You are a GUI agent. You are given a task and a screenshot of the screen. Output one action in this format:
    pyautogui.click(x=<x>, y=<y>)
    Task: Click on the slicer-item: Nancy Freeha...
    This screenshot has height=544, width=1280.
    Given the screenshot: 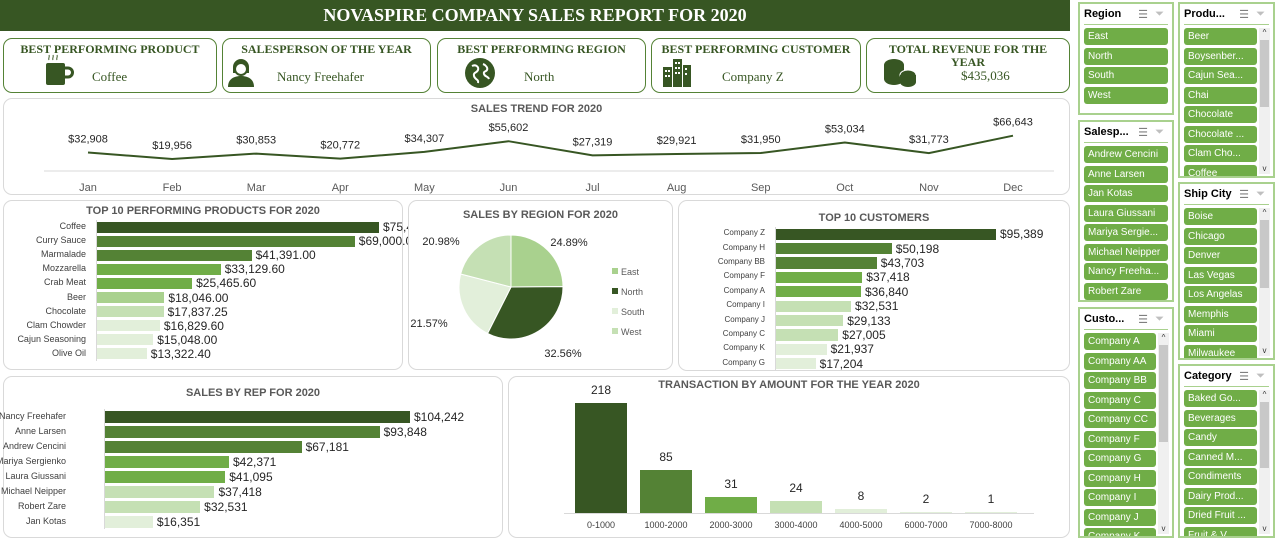 What is the action you would take?
    pyautogui.click(x=1126, y=271)
    